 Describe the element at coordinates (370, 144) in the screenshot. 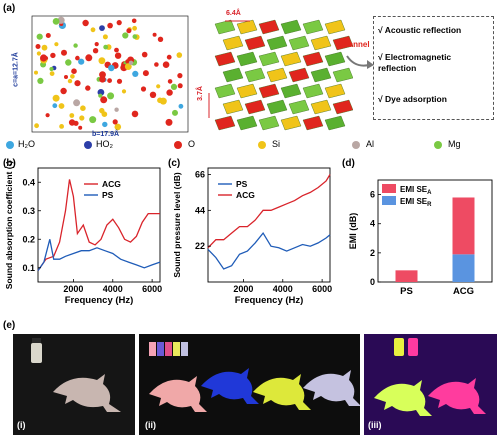

I see `legend-al: Al` at that location.